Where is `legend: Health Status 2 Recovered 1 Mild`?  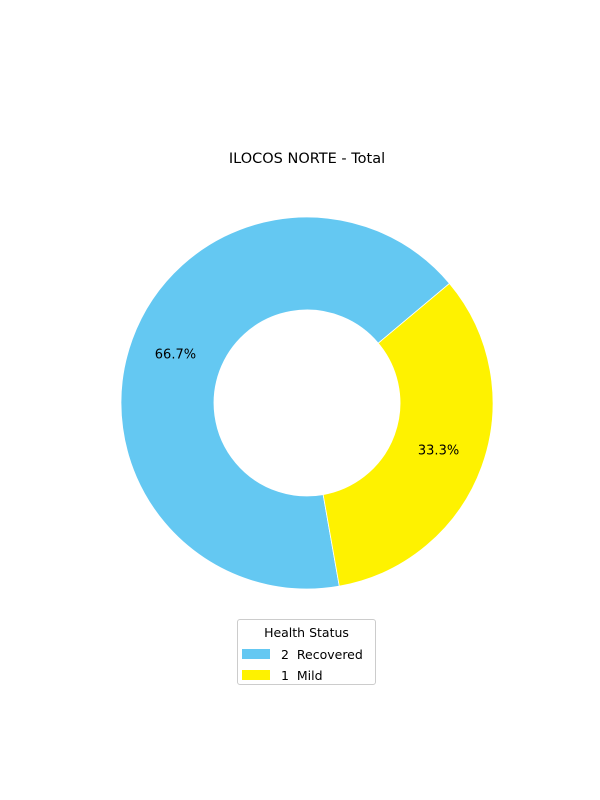
legend: Health Status 2 Recovered 1 Mild is located at coordinates (306, 652).